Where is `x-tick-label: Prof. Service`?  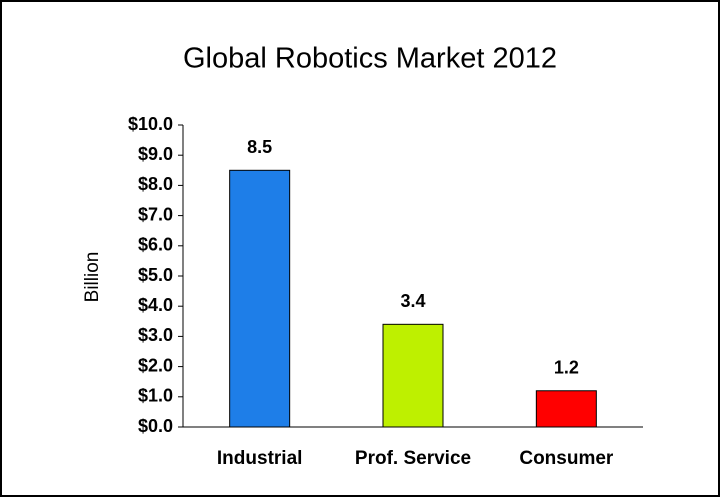 x-tick-label: Prof. Service is located at coordinates (413, 458).